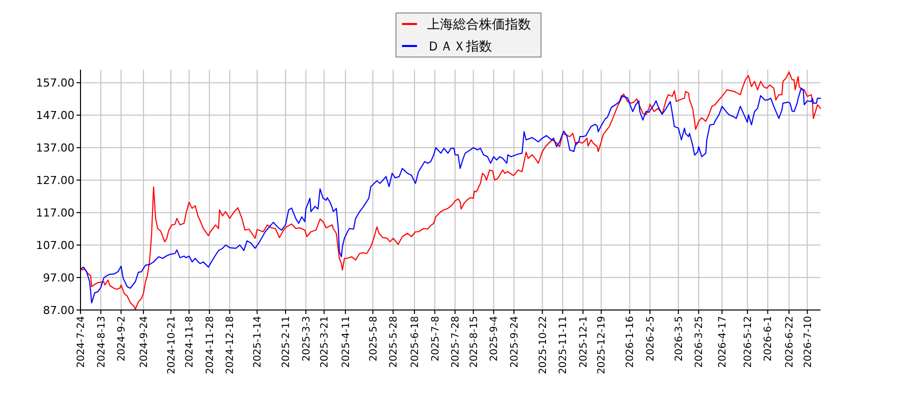 The width and height of the screenshot is (900, 400). I want to click on x-tick-label: 2025-6-18, so click(415, 342).